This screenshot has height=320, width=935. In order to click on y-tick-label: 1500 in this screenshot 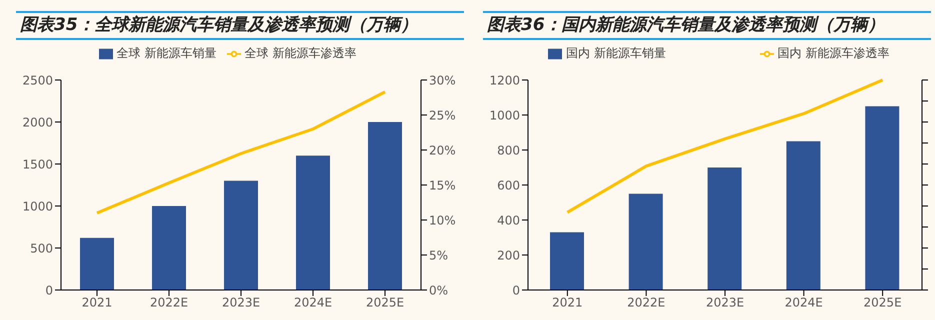, I will do `click(37, 164)`.